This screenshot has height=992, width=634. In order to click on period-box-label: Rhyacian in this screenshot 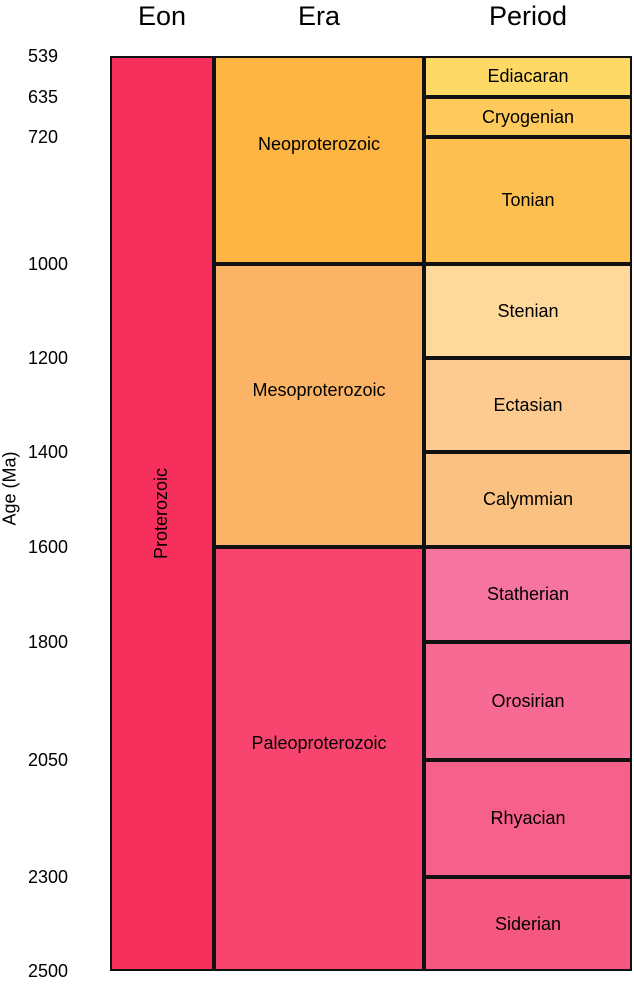, I will do `click(528, 818)`.